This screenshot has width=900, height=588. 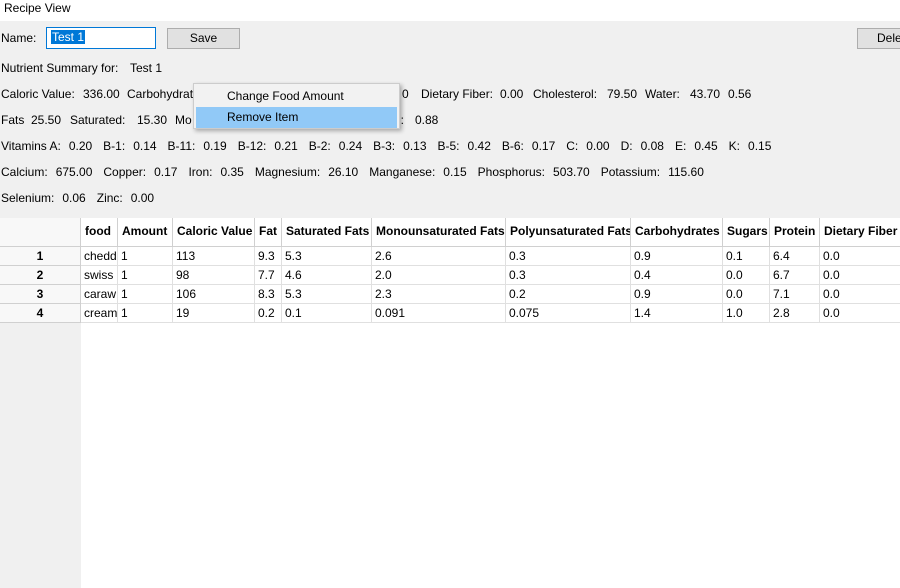 I want to click on change-food-amount-menu-item: Change Food Amount, so click(x=296, y=96).